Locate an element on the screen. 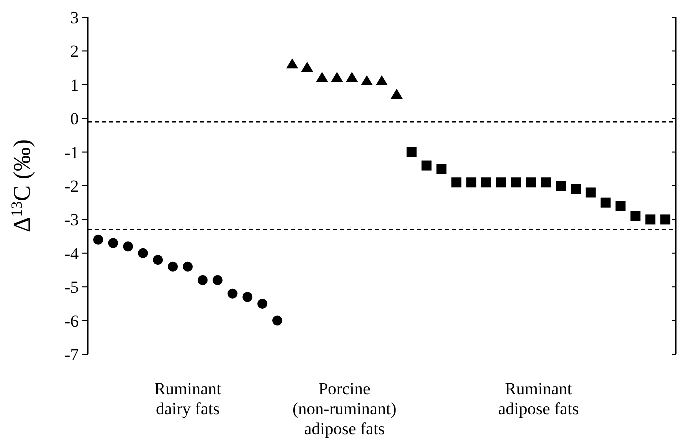 This screenshot has width=680, height=439. y-tick-label: -7 is located at coordinates (72, 354).